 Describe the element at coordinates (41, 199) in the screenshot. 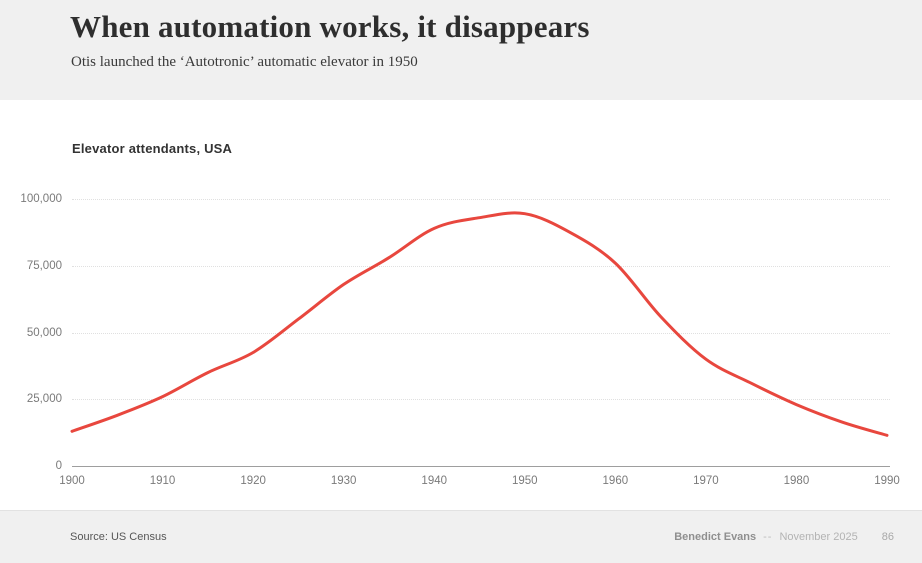

I see `y-tick-label: 100,000` at that location.